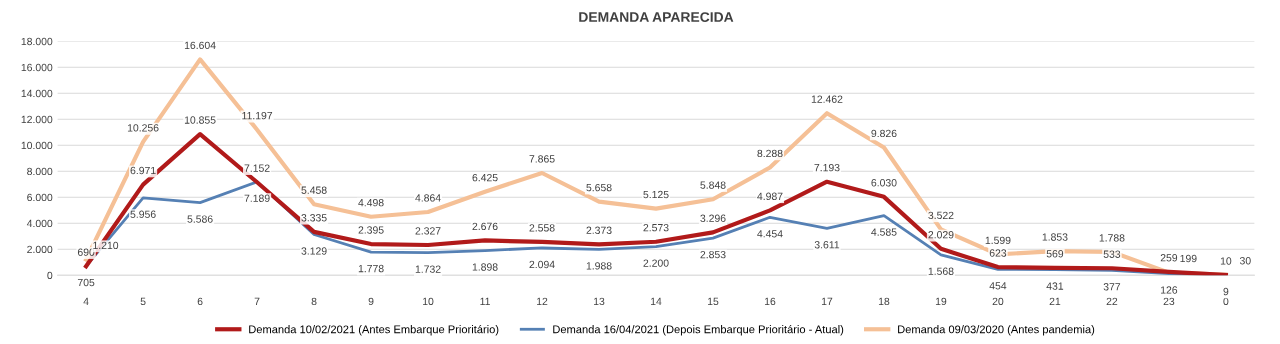  What do you see at coordinates (371, 301) in the screenshot?
I see `x-tick-label: 9` at bounding box center [371, 301].